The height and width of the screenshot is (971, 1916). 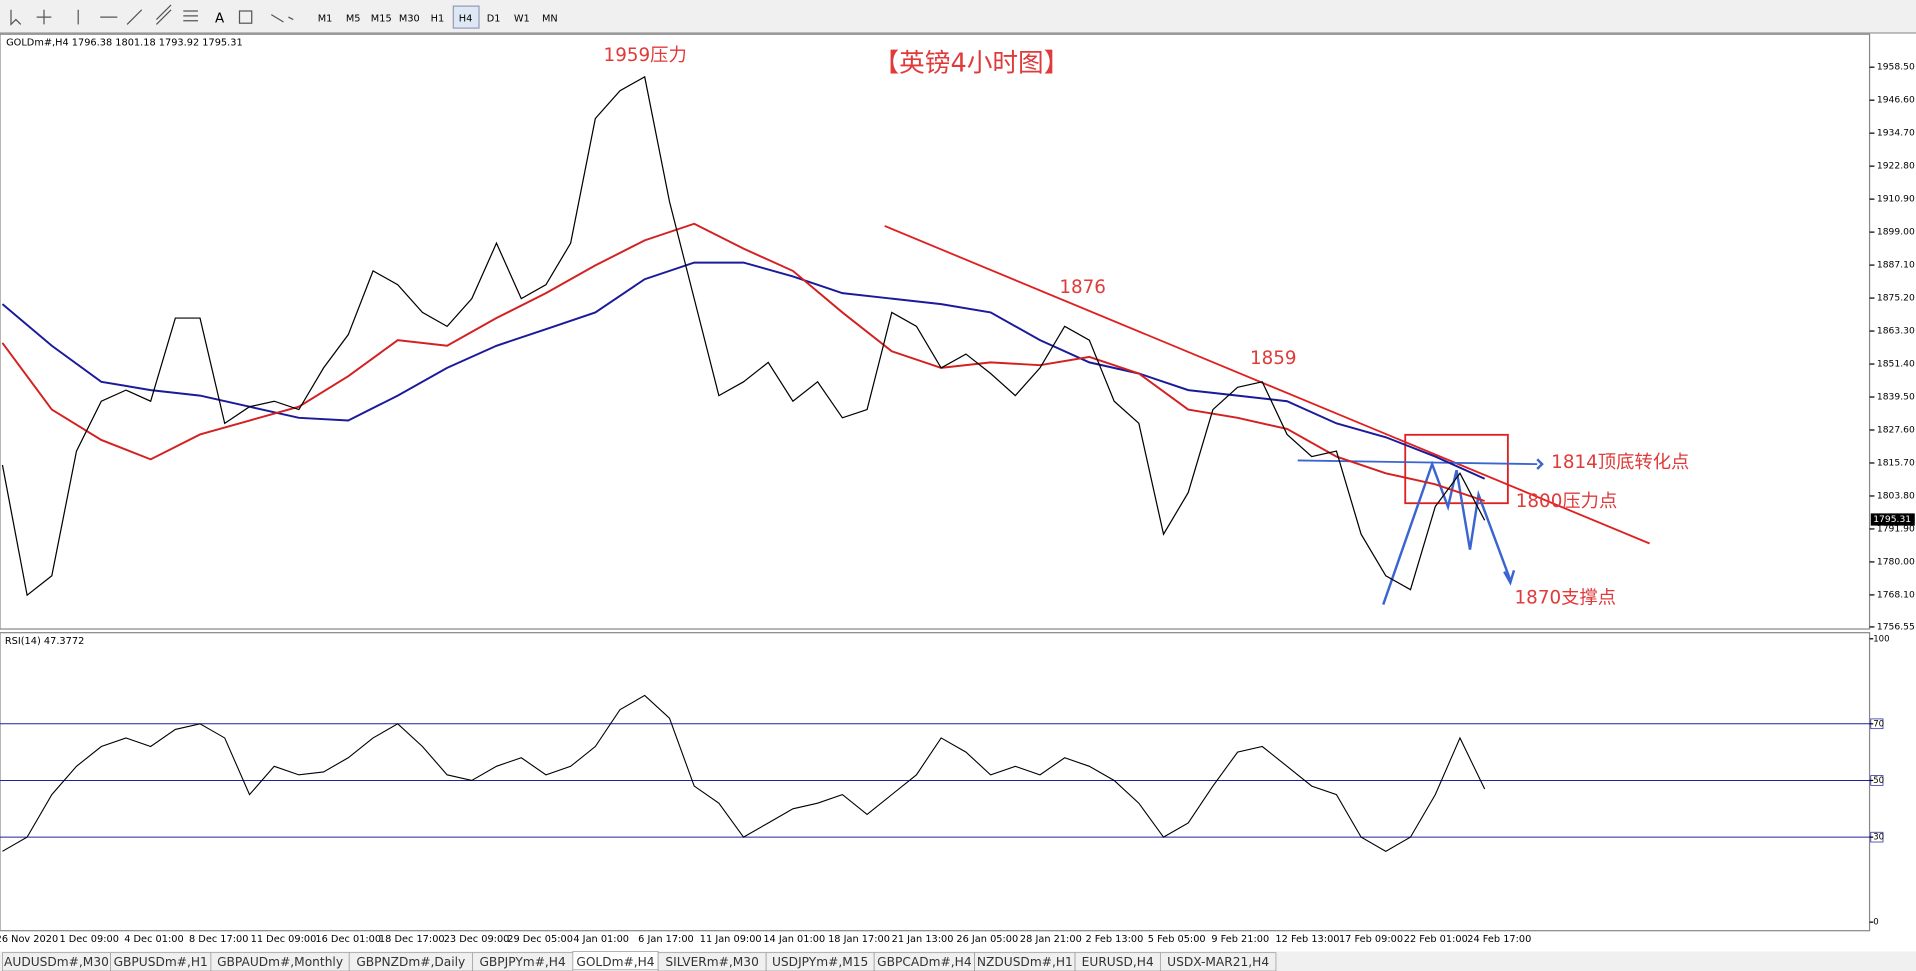 What do you see at coordinates (1177, 939) in the screenshot?
I see `time-label: 5 Feb 05:00` at bounding box center [1177, 939].